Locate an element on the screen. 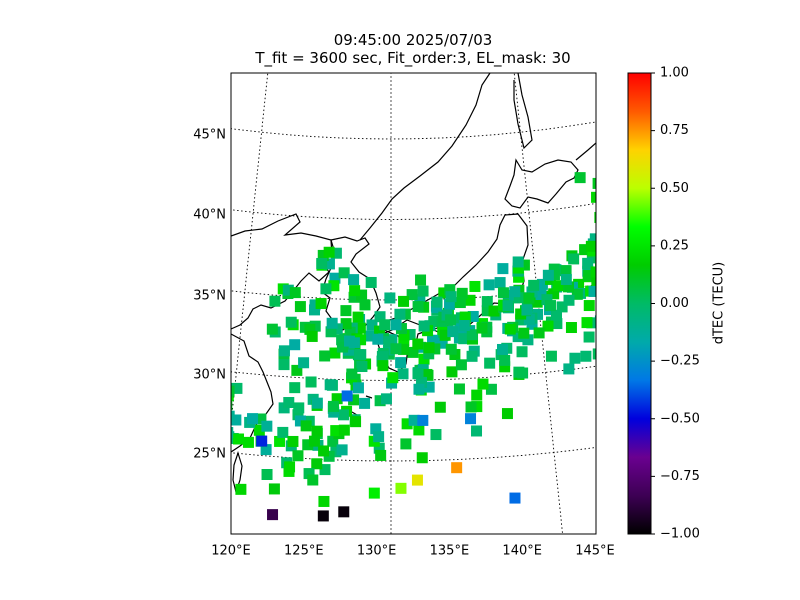 Image resolution: width=800 pixels, height=600 pixels. coastline-sakhalin is located at coordinates (523, 111).